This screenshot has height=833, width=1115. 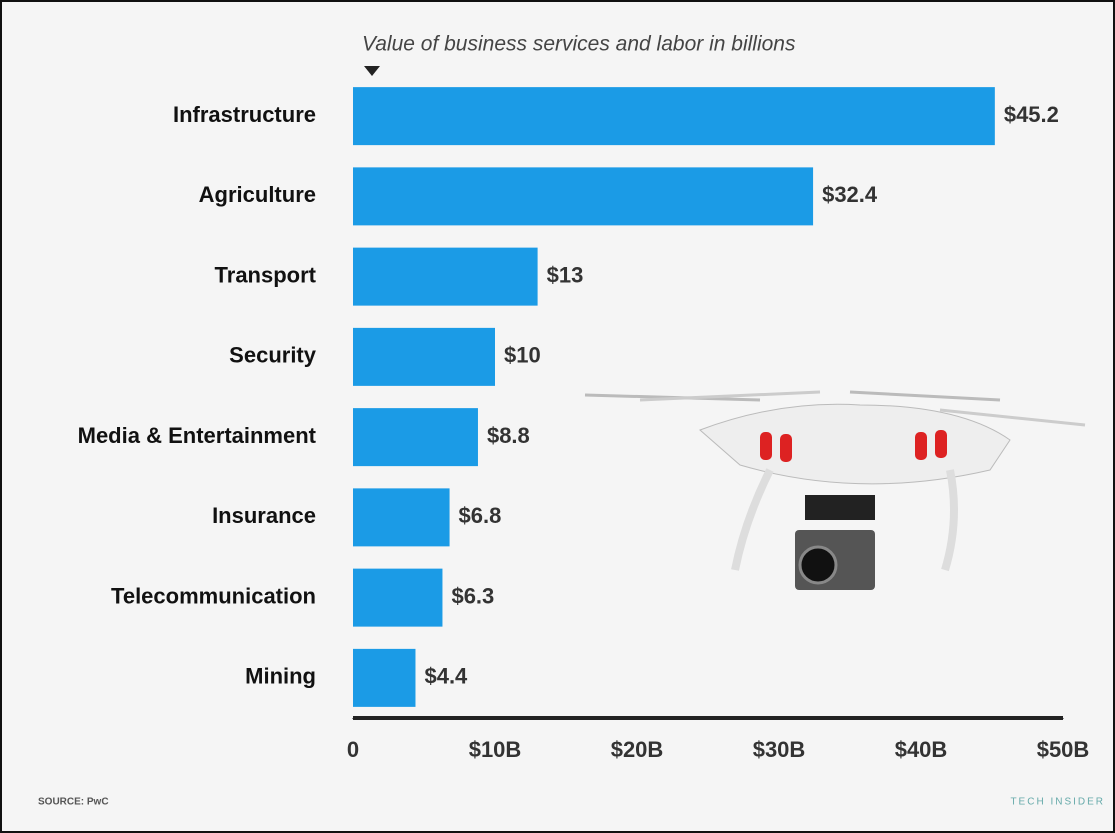 What do you see at coordinates (637, 749) in the screenshot?
I see `x-tick-label: $20B` at bounding box center [637, 749].